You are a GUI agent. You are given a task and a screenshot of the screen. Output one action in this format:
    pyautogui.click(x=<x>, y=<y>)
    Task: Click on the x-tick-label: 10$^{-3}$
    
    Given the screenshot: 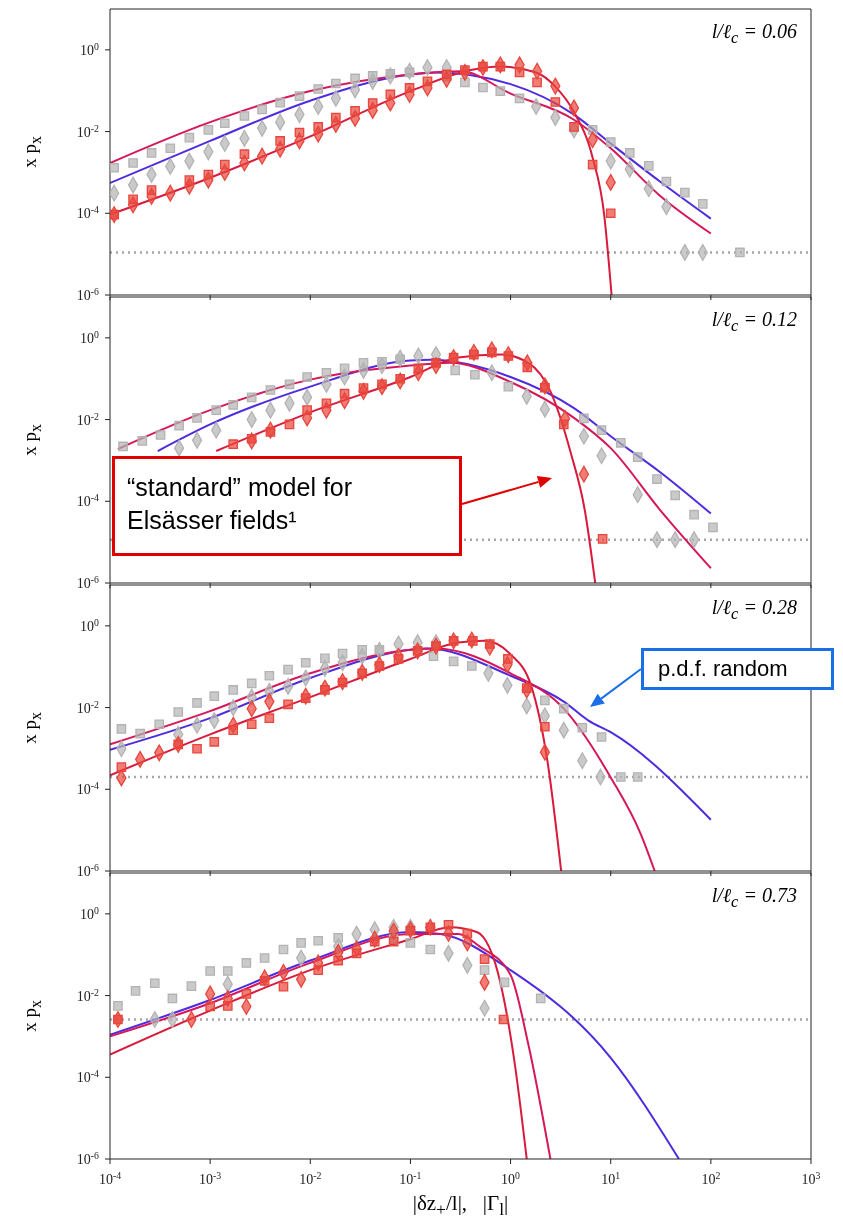 What is the action you would take?
    pyautogui.click(x=210, y=1178)
    